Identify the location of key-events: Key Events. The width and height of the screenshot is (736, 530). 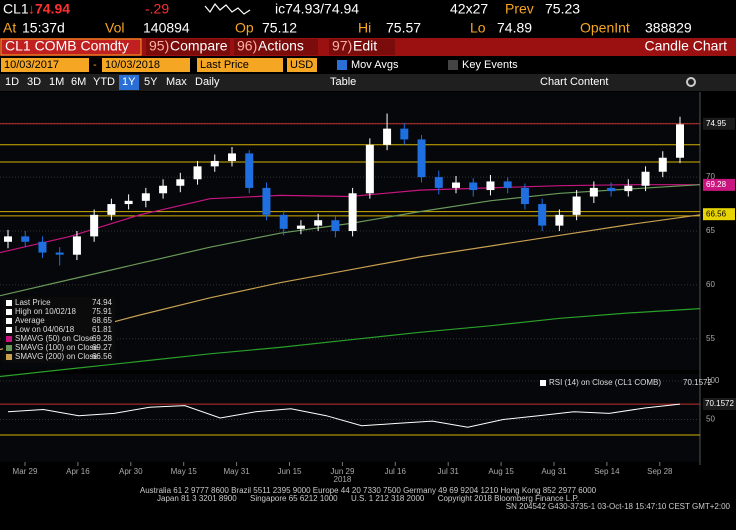
(490, 65).